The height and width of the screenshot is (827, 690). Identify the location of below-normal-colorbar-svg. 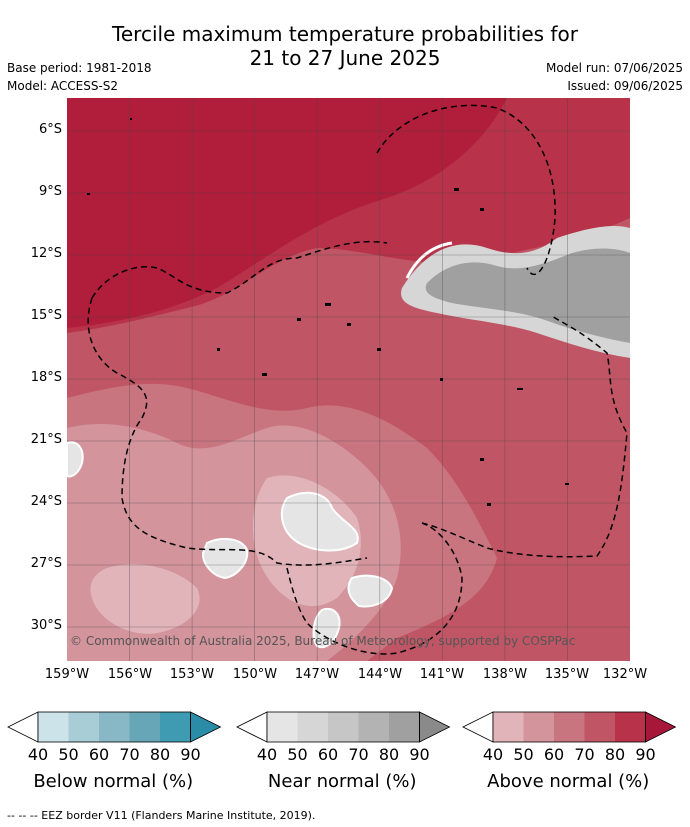
(114, 727).